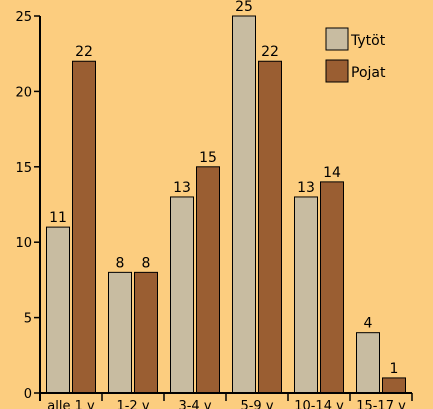 The width and height of the screenshot is (433, 409). What do you see at coordinates (23, 92) in the screenshot?
I see `y-tick-label: 20` at bounding box center [23, 92].